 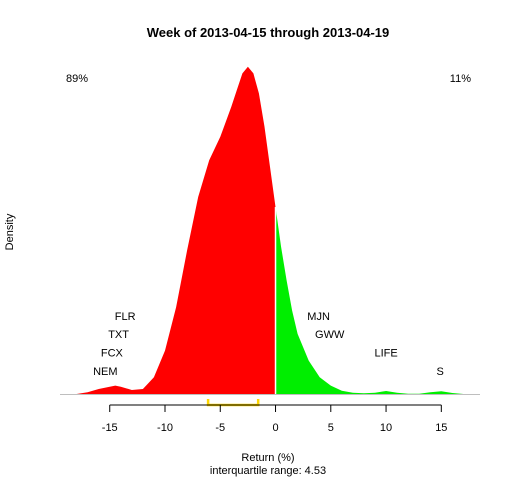 What do you see at coordinates (267, 458) in the screenshot?
I see `x-axis-label: Return (%)` at bounding box center [267, 458].